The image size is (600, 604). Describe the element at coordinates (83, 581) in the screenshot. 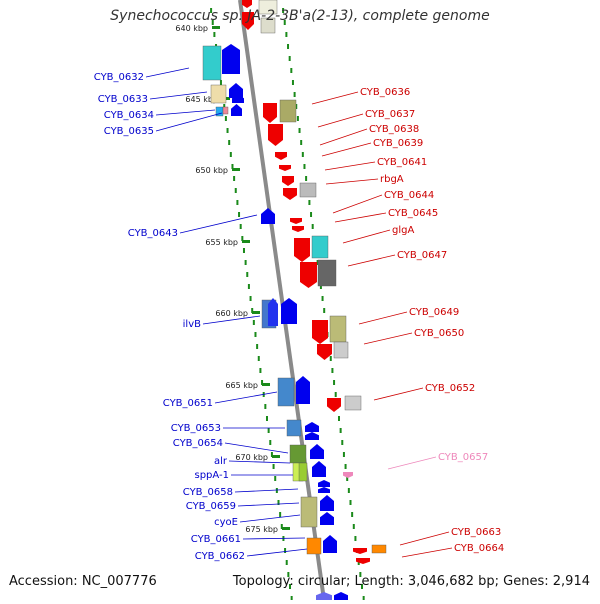

I see `accession-text: Accession: NC_007776` at that location.